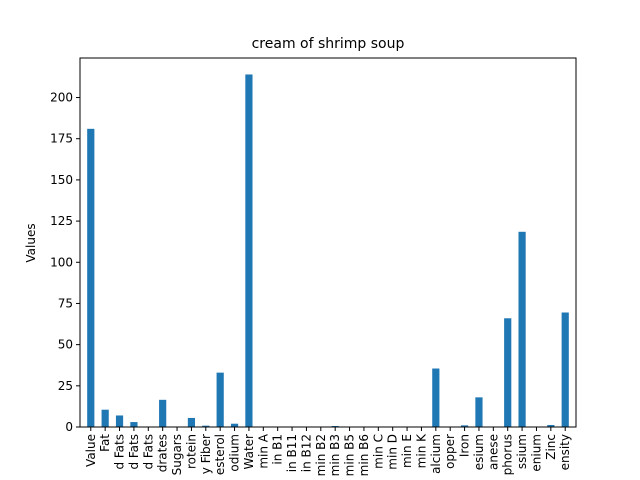  Describe the element at coordinates (177, 454) in the screenshot. I see `x-tick-label: Sugars` at that location.